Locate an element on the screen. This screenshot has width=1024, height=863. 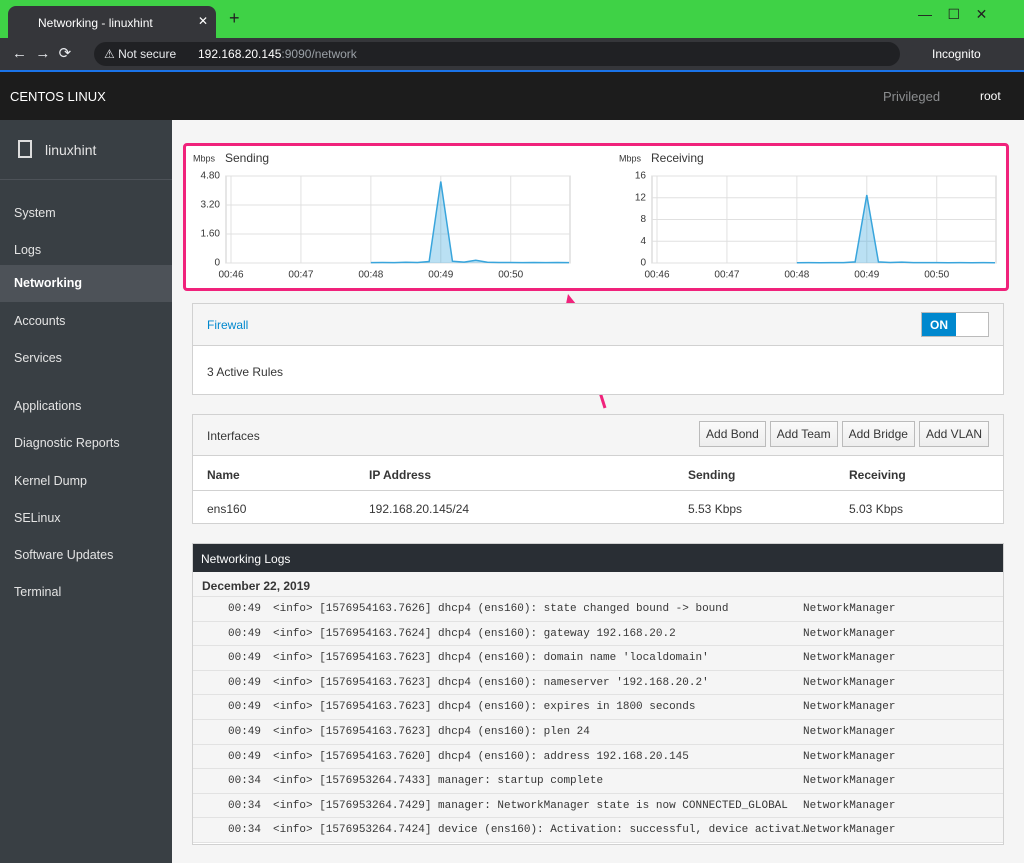
nav-item: Services is located at coordinates (38, 358).